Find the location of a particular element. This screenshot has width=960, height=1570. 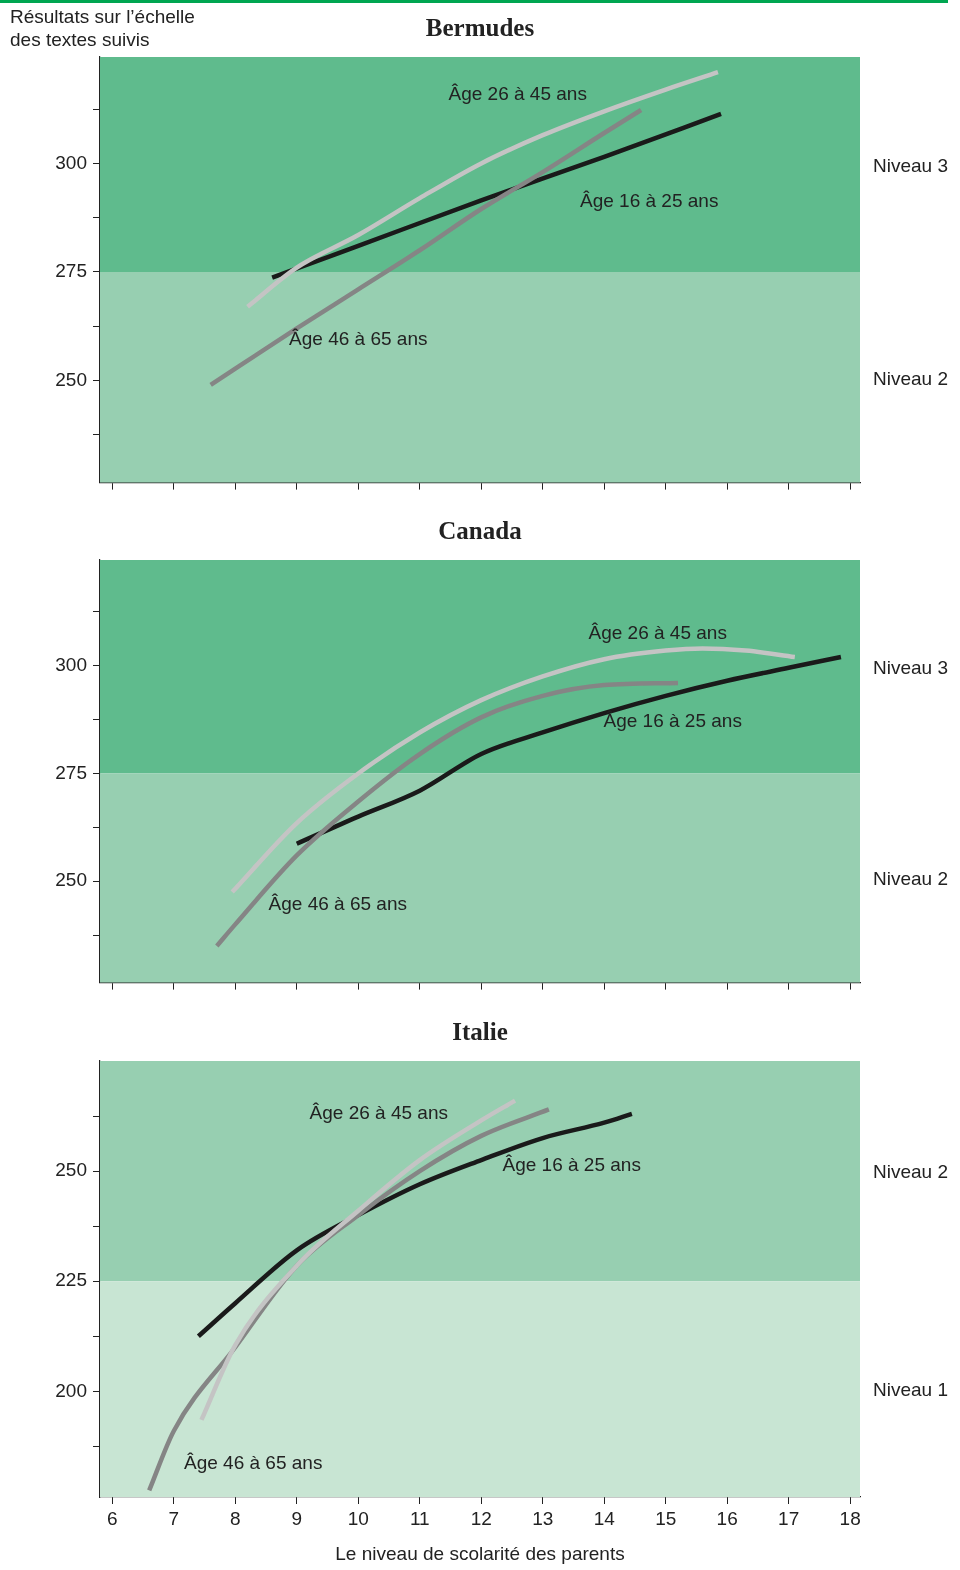

x-tick-label: 11 is located at coordinates (419, 1518).